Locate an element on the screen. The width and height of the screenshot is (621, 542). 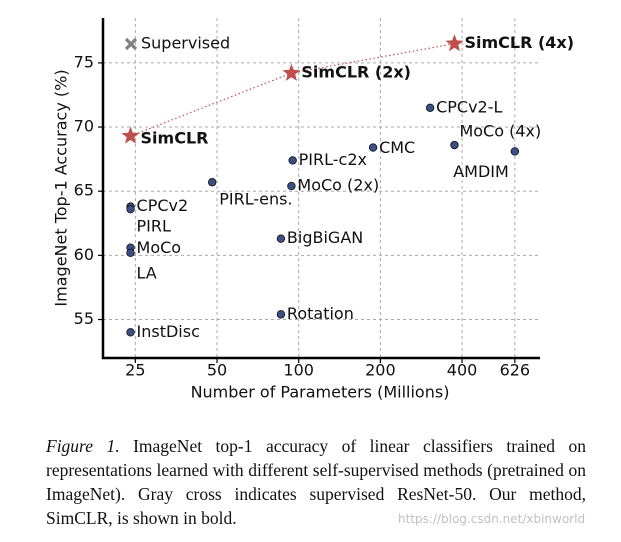
legend-marker is located at coordinates (131, 44).